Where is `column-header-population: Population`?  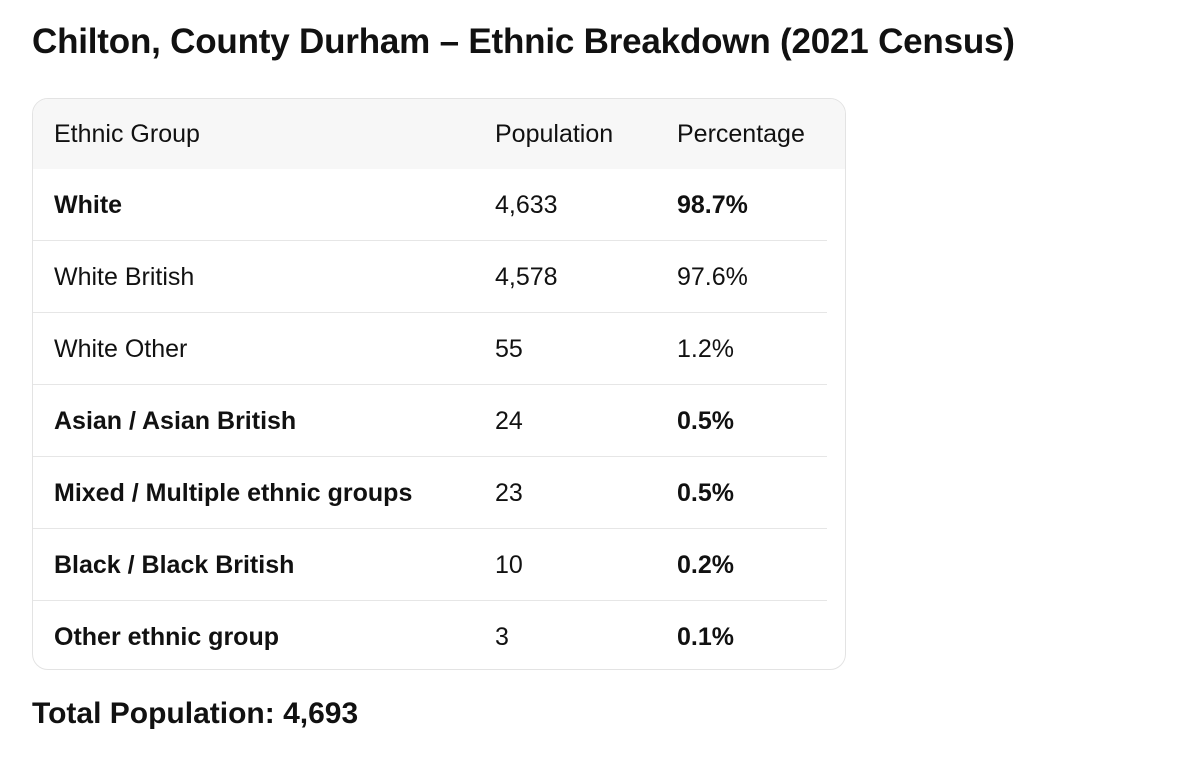
column-header-population: Population is located at coordinates (554, 133).